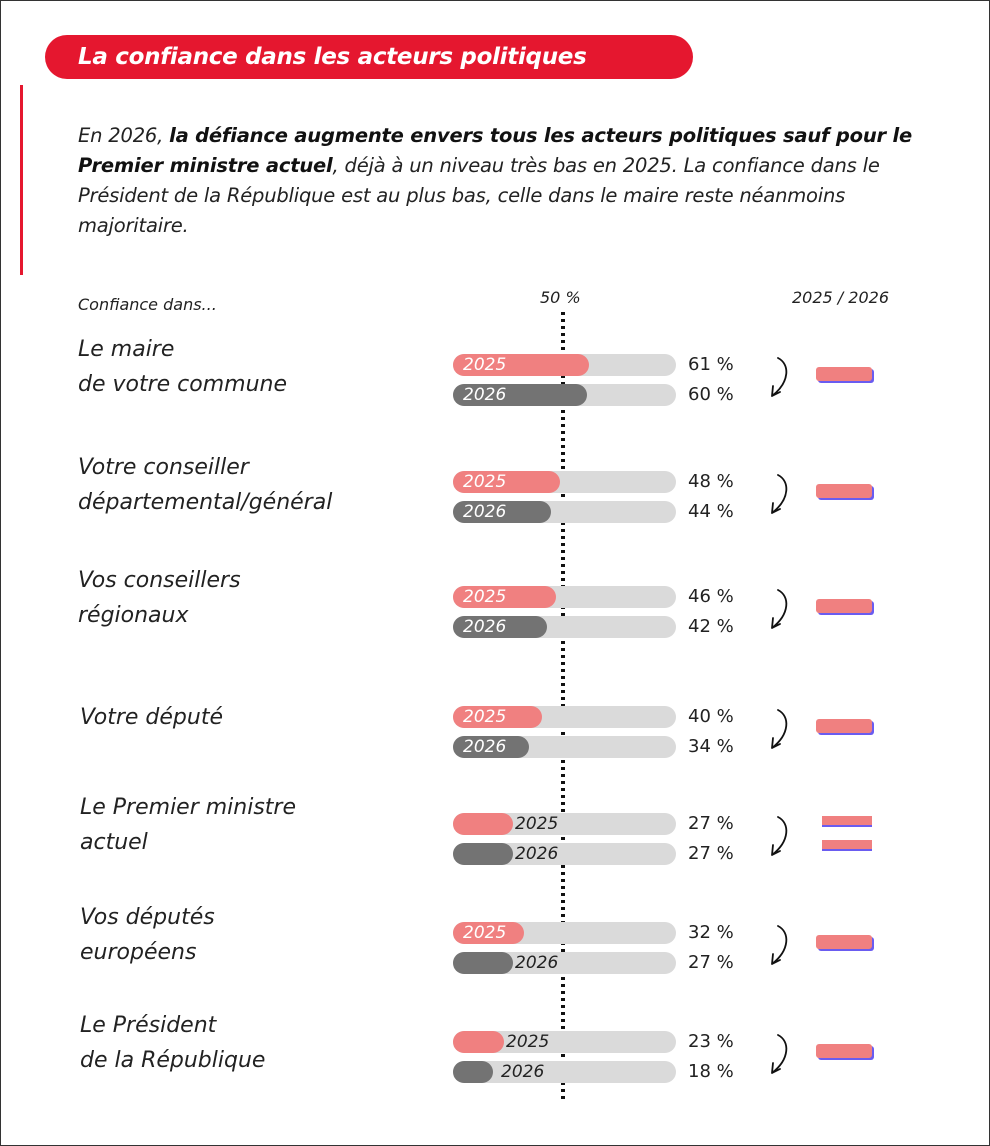 The image size is (990, 1146). Describe the element at coordinates (159, 580) in the screenshot. I see `category-label-line: Vos conseillers` at that location.